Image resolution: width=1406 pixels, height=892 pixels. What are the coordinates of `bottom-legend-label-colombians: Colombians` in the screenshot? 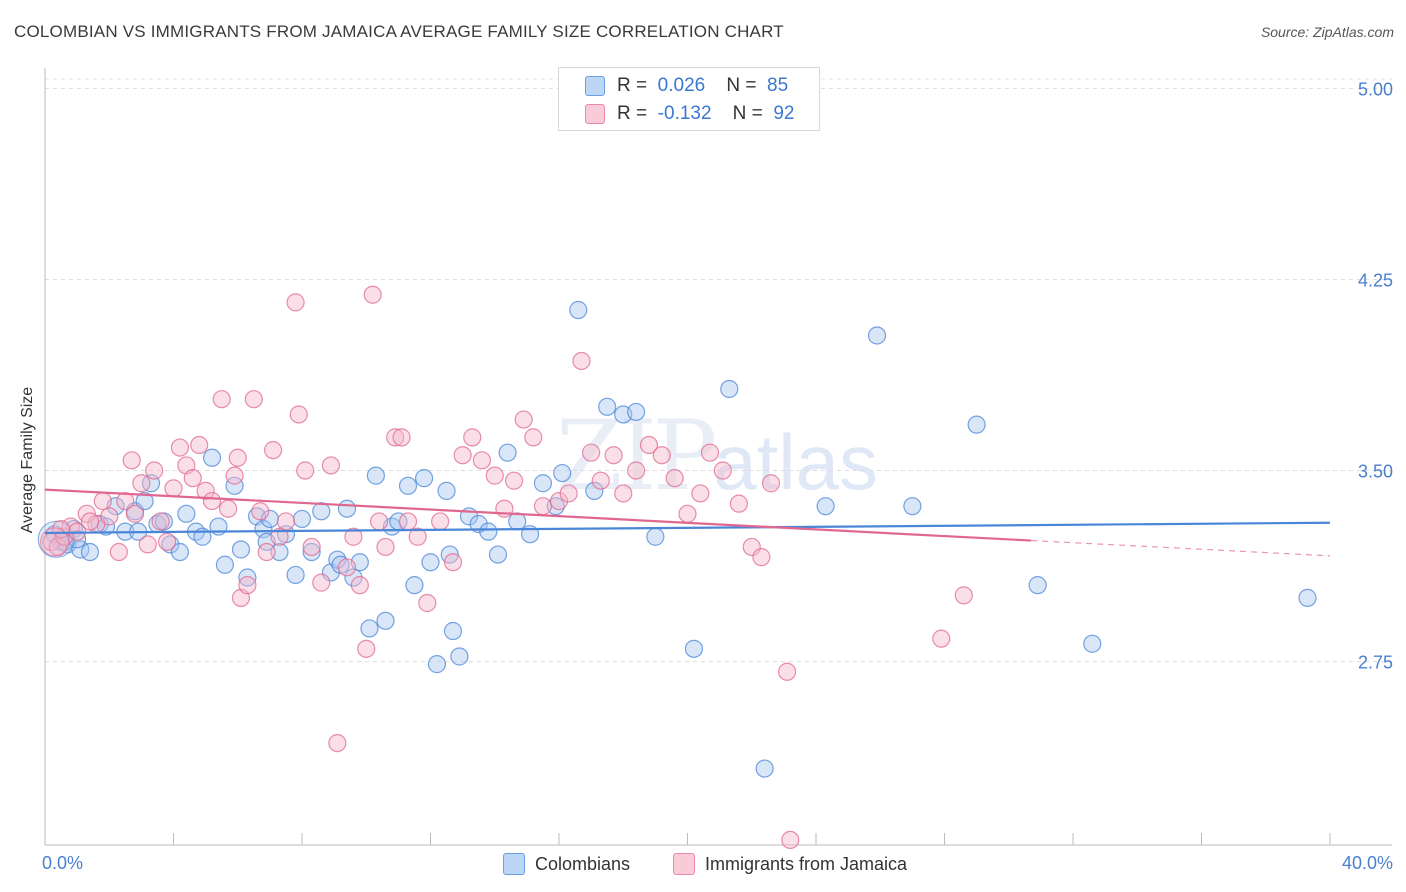 It's located at (583, 863).